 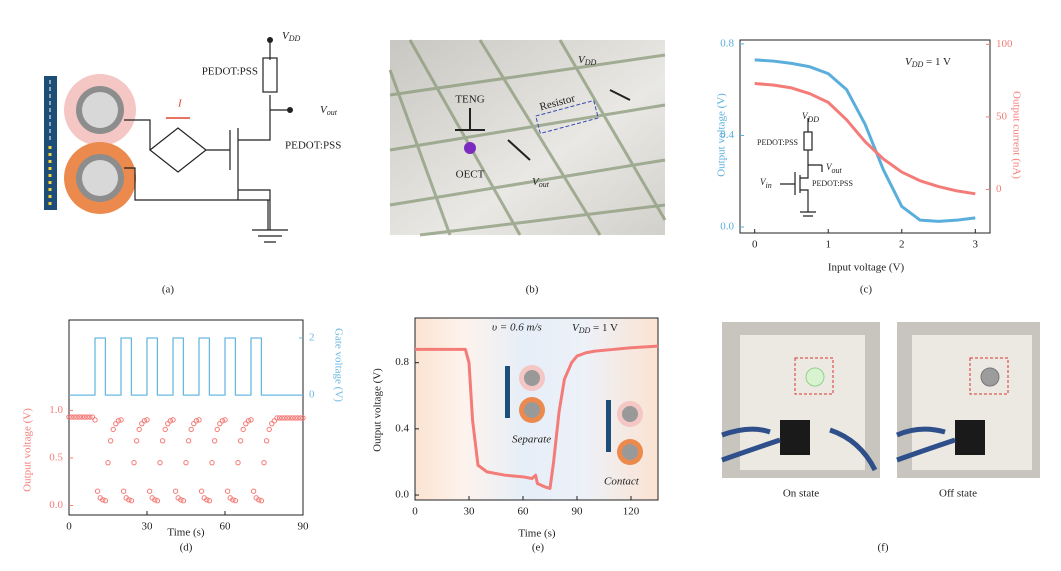 I want to click on x-tick-label: 1, so click(x=828, y=245).